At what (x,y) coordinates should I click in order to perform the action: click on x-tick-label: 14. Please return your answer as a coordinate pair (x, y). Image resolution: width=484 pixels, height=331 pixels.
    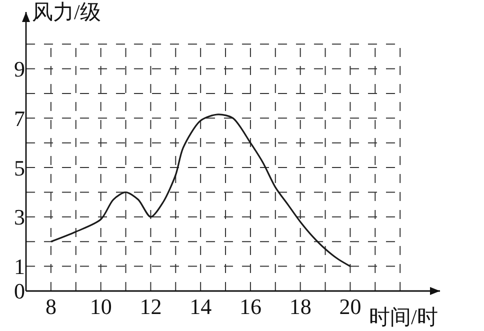
    Looking at the image, I should click on (201, 306).